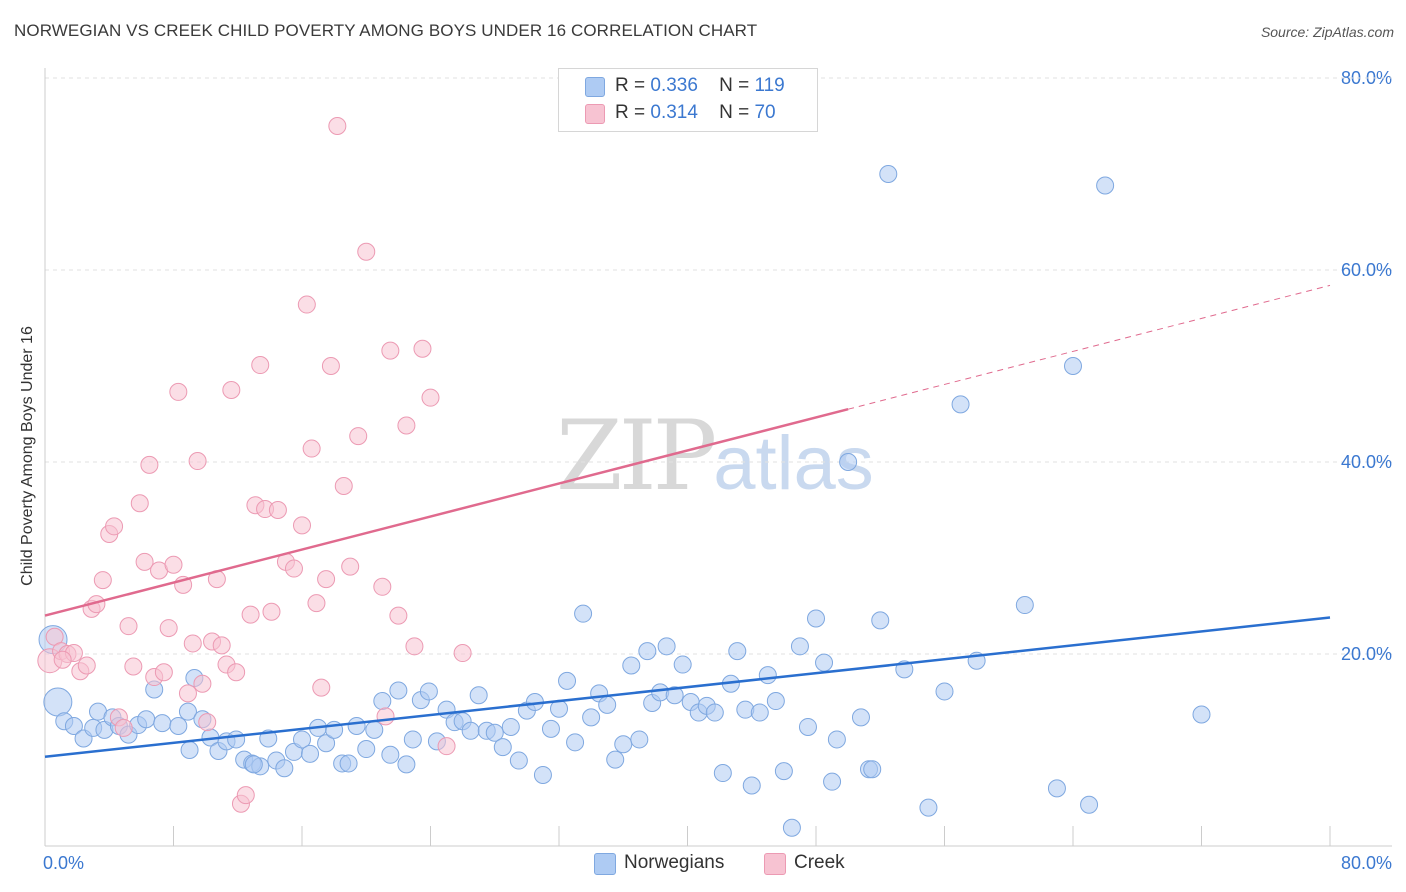  What do you see at coordinates (1366, 863) in the screenshot?
I see `x-tick-label: 80.0%` at bounding box center [1366, 863].